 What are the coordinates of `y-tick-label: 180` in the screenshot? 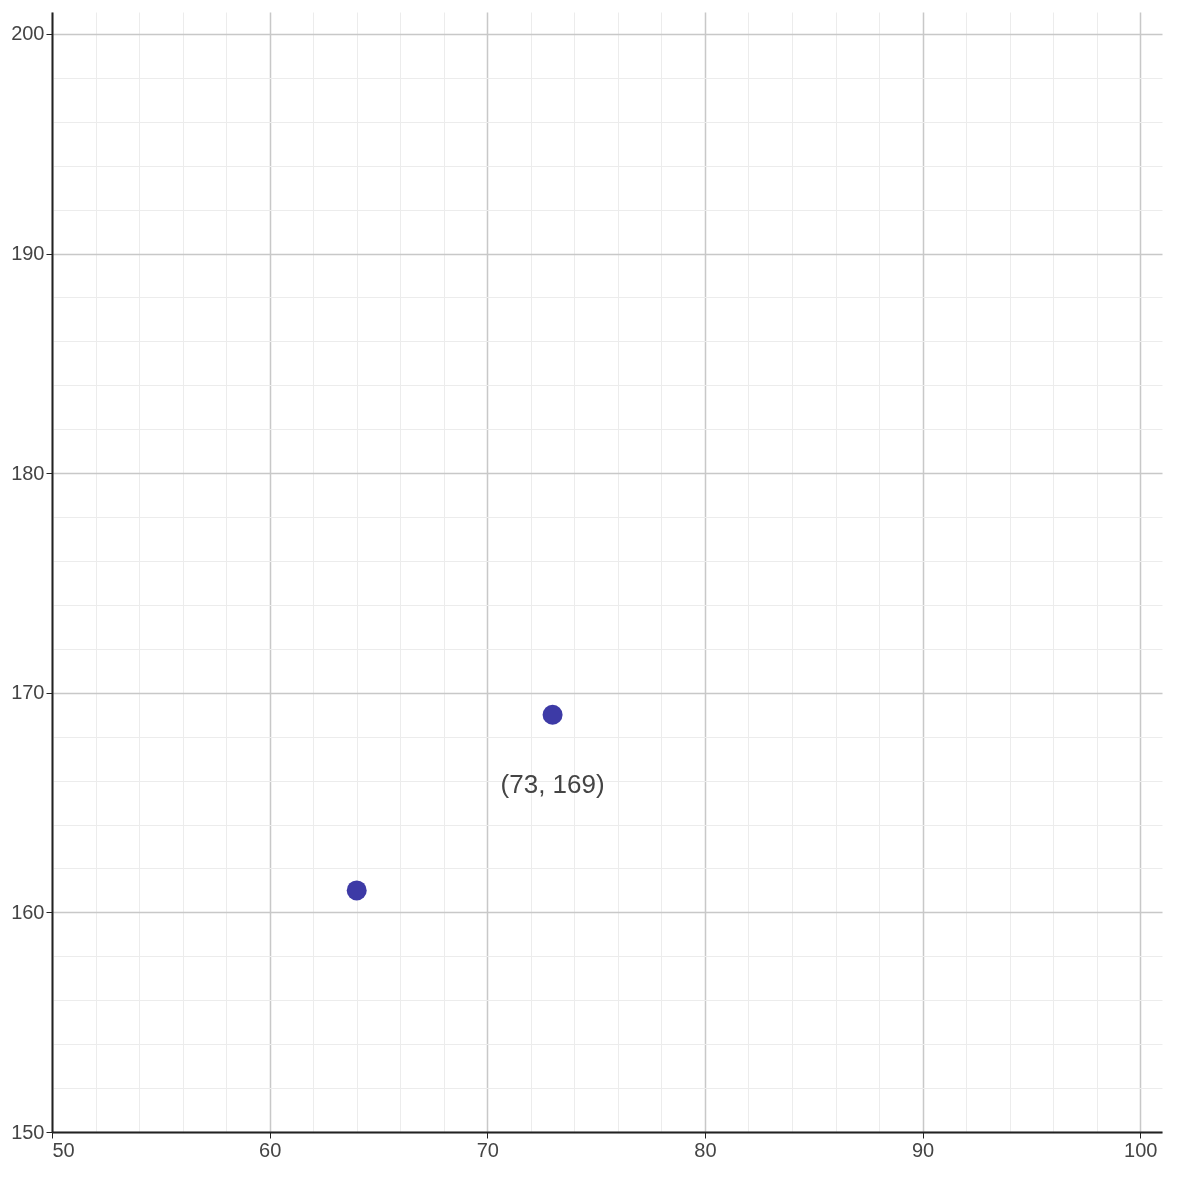 It's located at (28, 472).